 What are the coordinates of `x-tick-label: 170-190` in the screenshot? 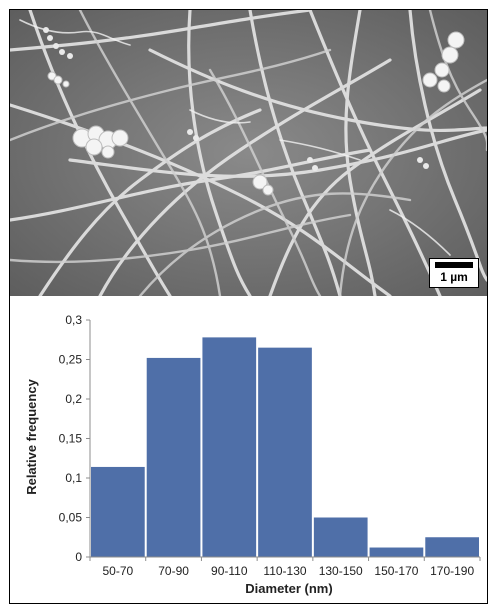 It's located at (452, 571).